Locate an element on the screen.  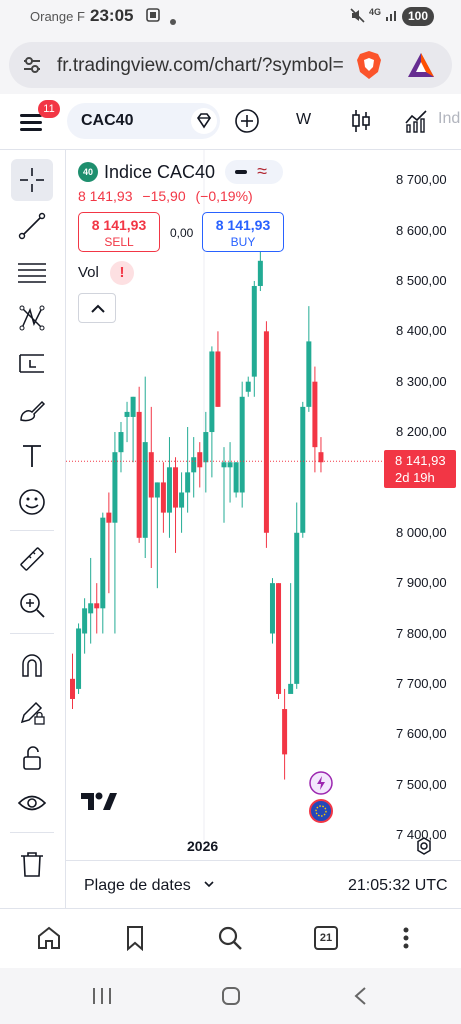
crosshair-tool is located at coordinates (32, 180).